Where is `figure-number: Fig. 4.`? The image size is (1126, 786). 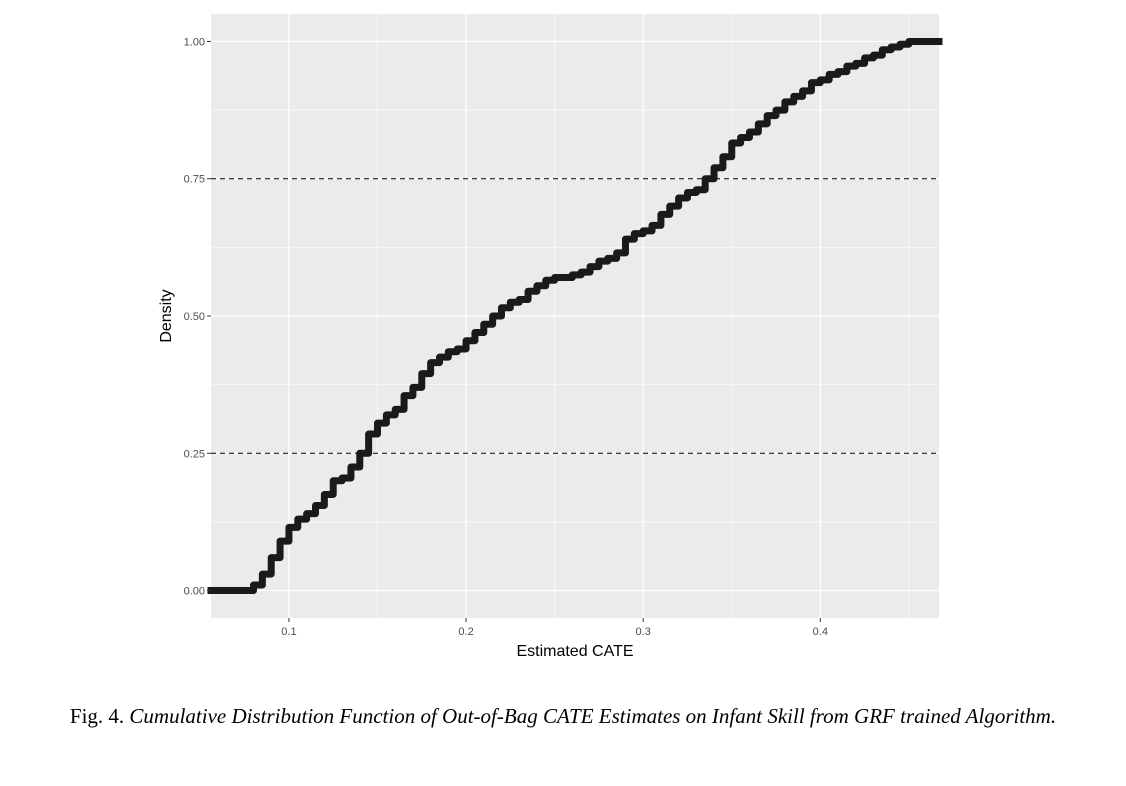 figure-number: Fig. 4. is located at coordinates (97, 716).